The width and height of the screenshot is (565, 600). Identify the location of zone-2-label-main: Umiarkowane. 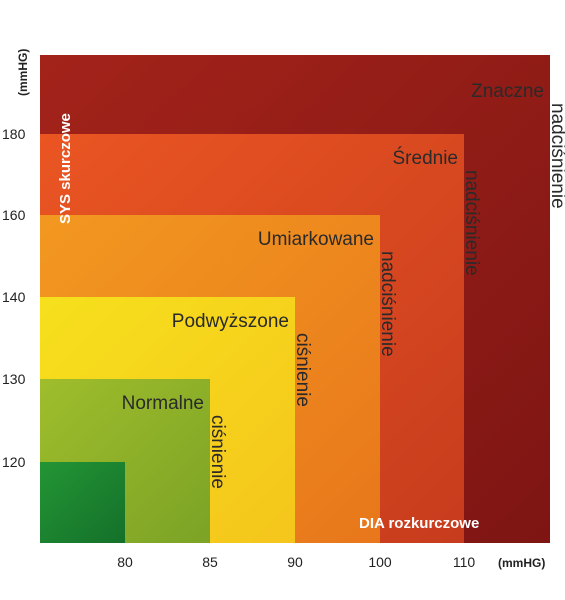
(316, 239).